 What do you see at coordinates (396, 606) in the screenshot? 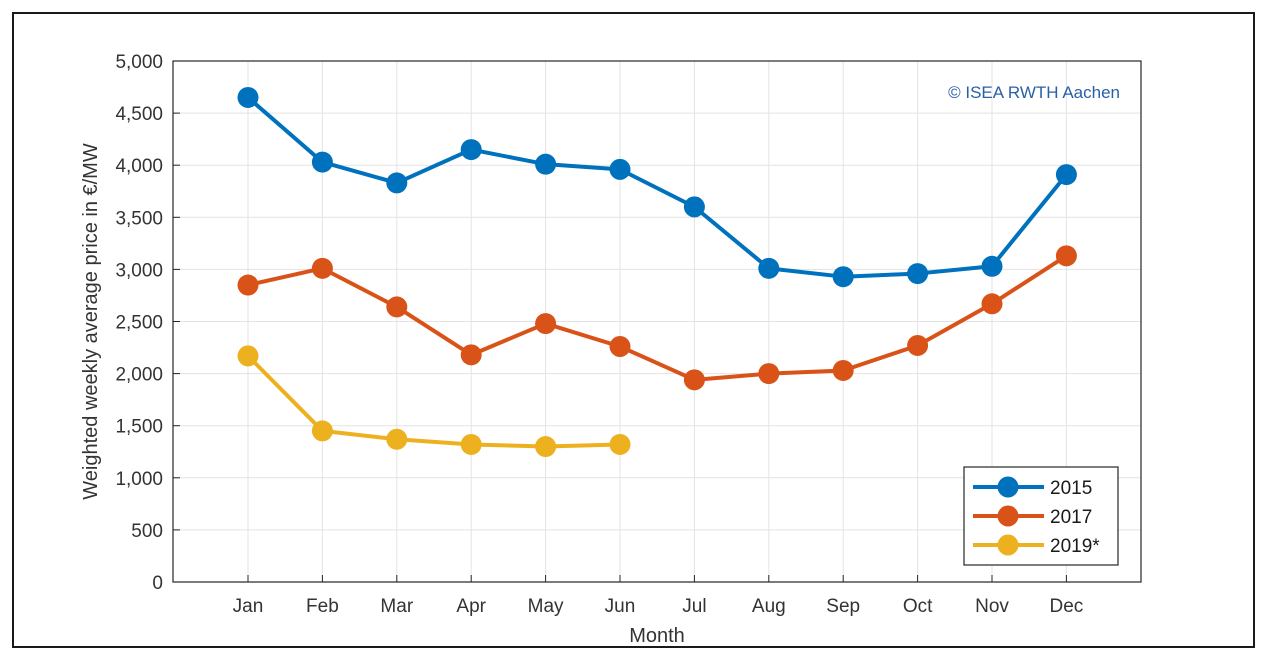
I see `x-tick-label: Mar` at bounding box center [396, 606].